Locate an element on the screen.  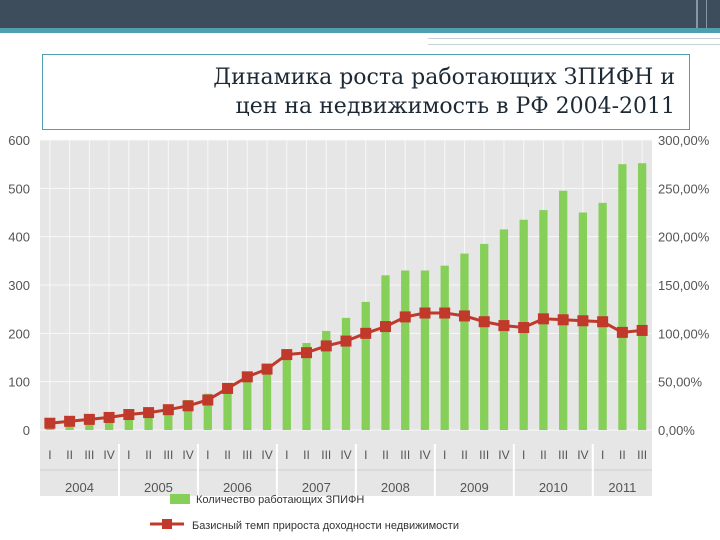
decorative-rule is located at coordinates (574, 38).